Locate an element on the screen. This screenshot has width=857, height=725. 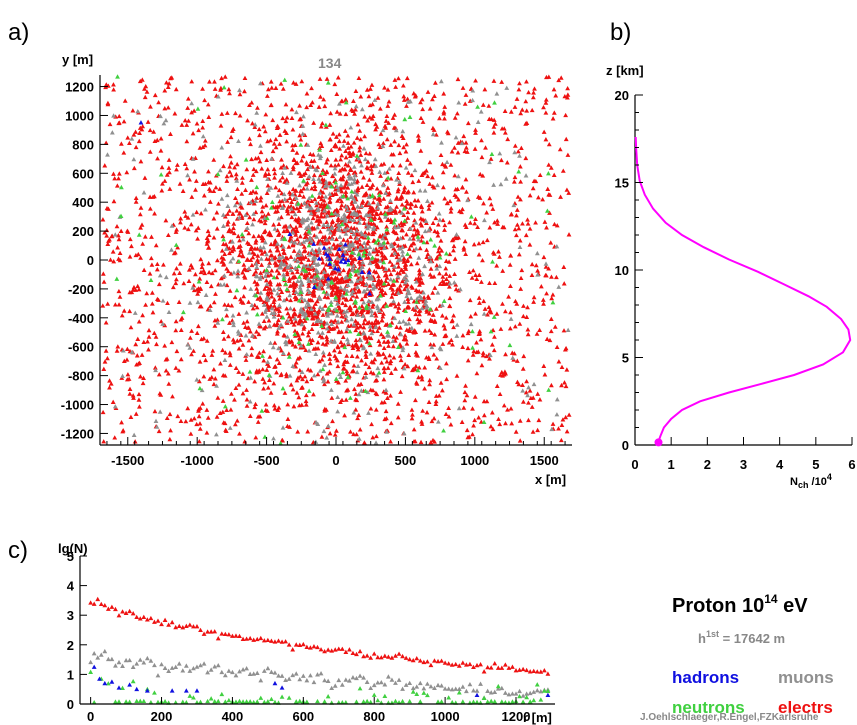
y-tick-label: 800 is located at coordinates (83, 144).